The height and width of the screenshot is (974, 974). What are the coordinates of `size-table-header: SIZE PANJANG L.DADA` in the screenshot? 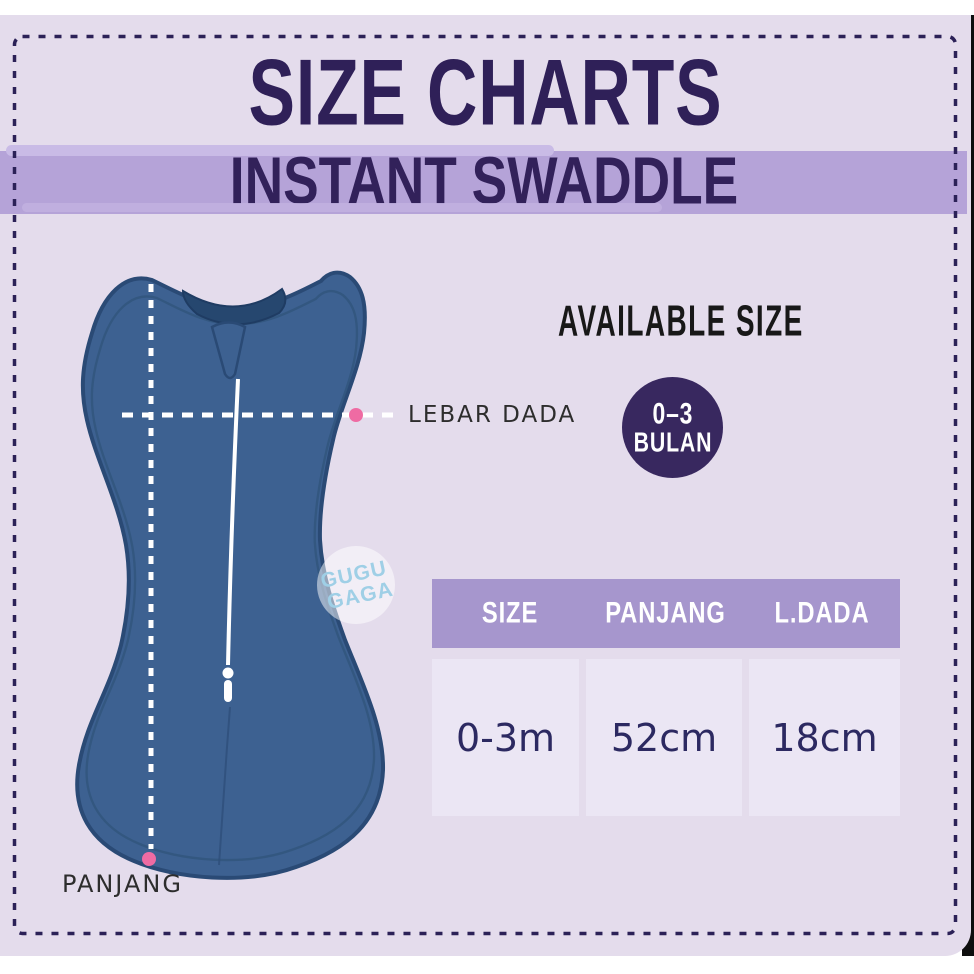 It's located at (666, 613).